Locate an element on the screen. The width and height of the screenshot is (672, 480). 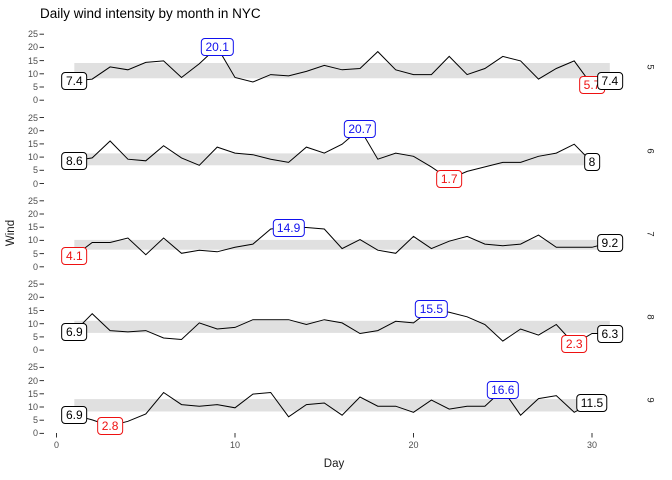
value-label-min-month-5: 5.7 is located at coordinates (592, 85).